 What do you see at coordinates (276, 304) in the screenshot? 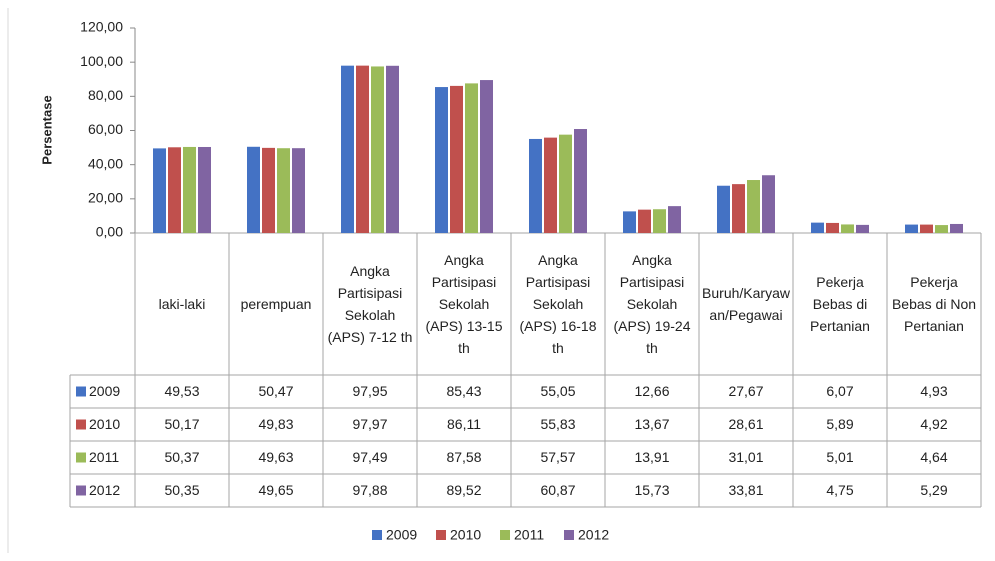
I see `x-tick-label: perempuan` at bounding box center [276, 304].